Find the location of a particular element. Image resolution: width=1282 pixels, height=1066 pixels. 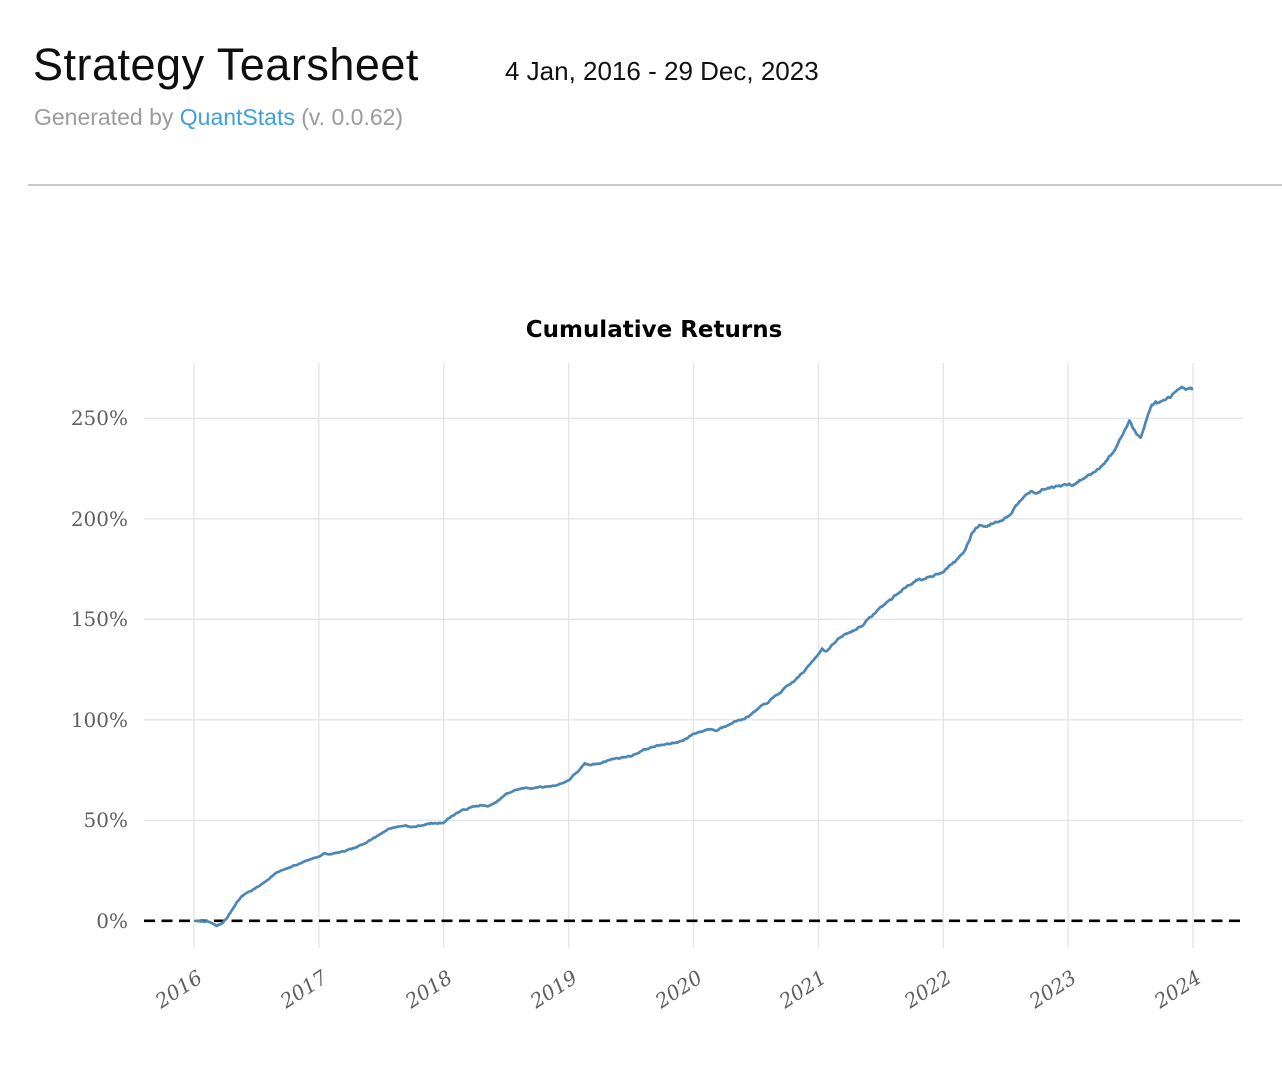

y-axis-tick-label: 150% is located at coordinates (99, 619).